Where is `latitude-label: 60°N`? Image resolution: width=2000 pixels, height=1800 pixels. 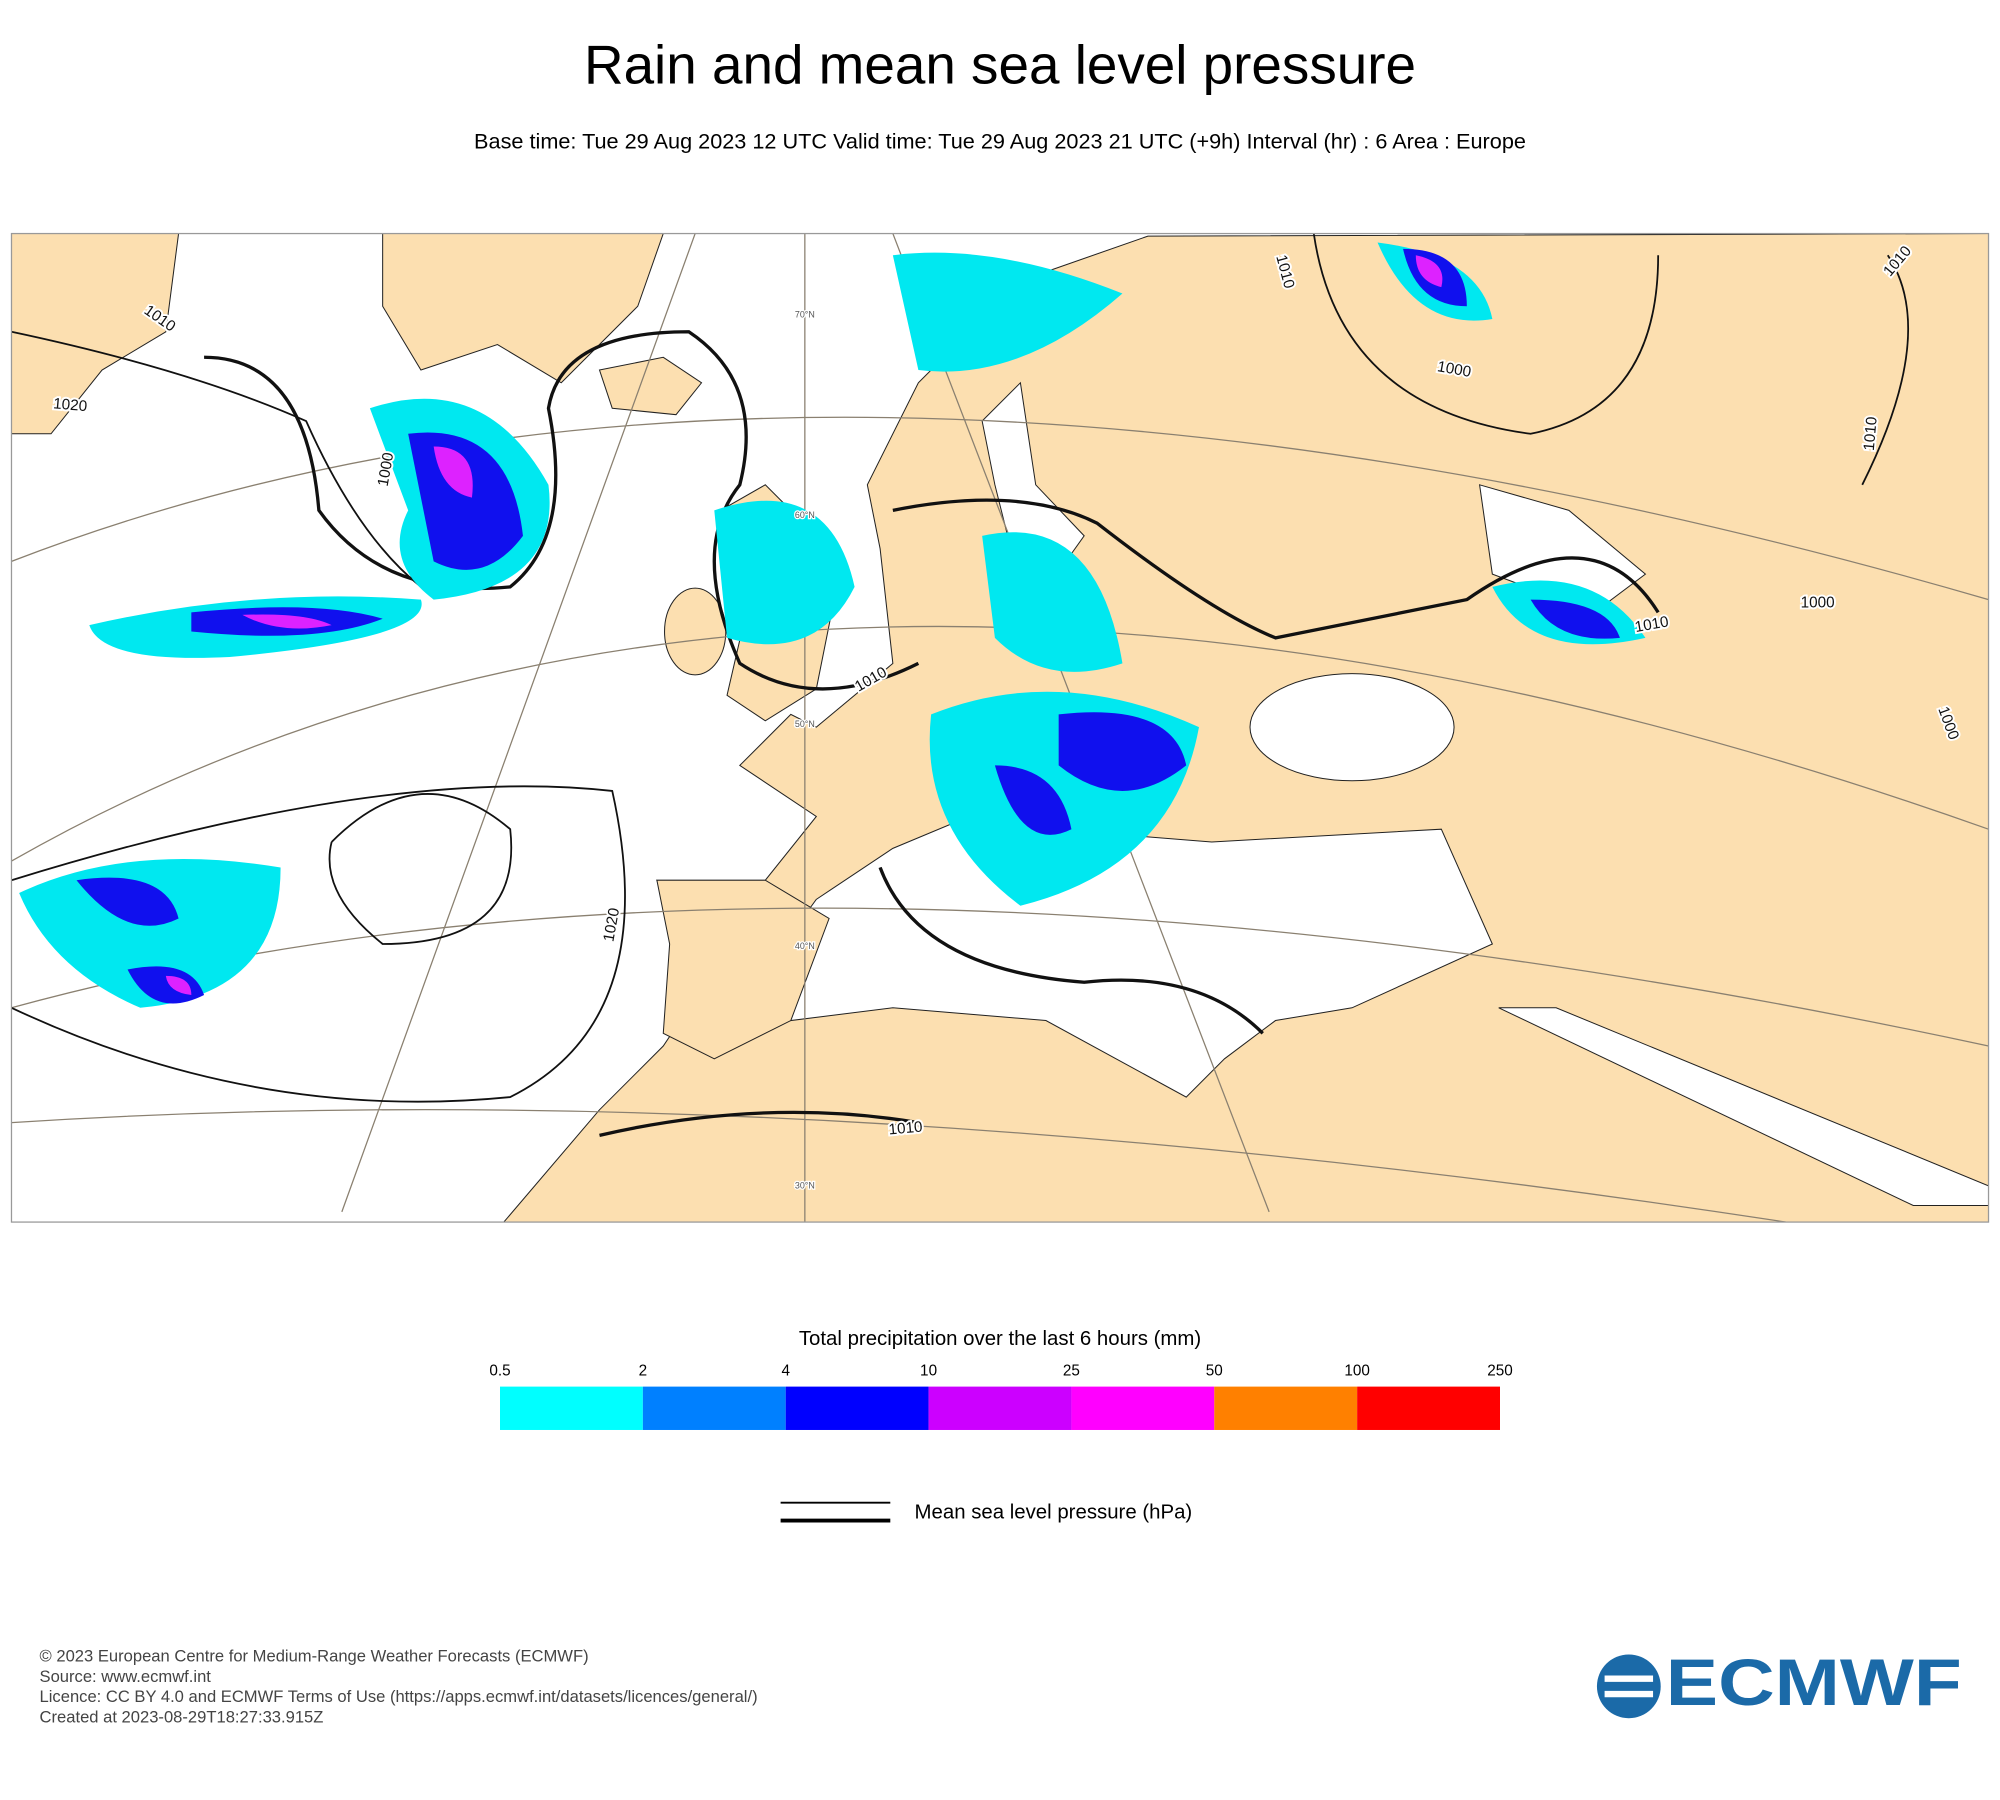 latitude-label: 60°N is located at coordinates (805, 515).